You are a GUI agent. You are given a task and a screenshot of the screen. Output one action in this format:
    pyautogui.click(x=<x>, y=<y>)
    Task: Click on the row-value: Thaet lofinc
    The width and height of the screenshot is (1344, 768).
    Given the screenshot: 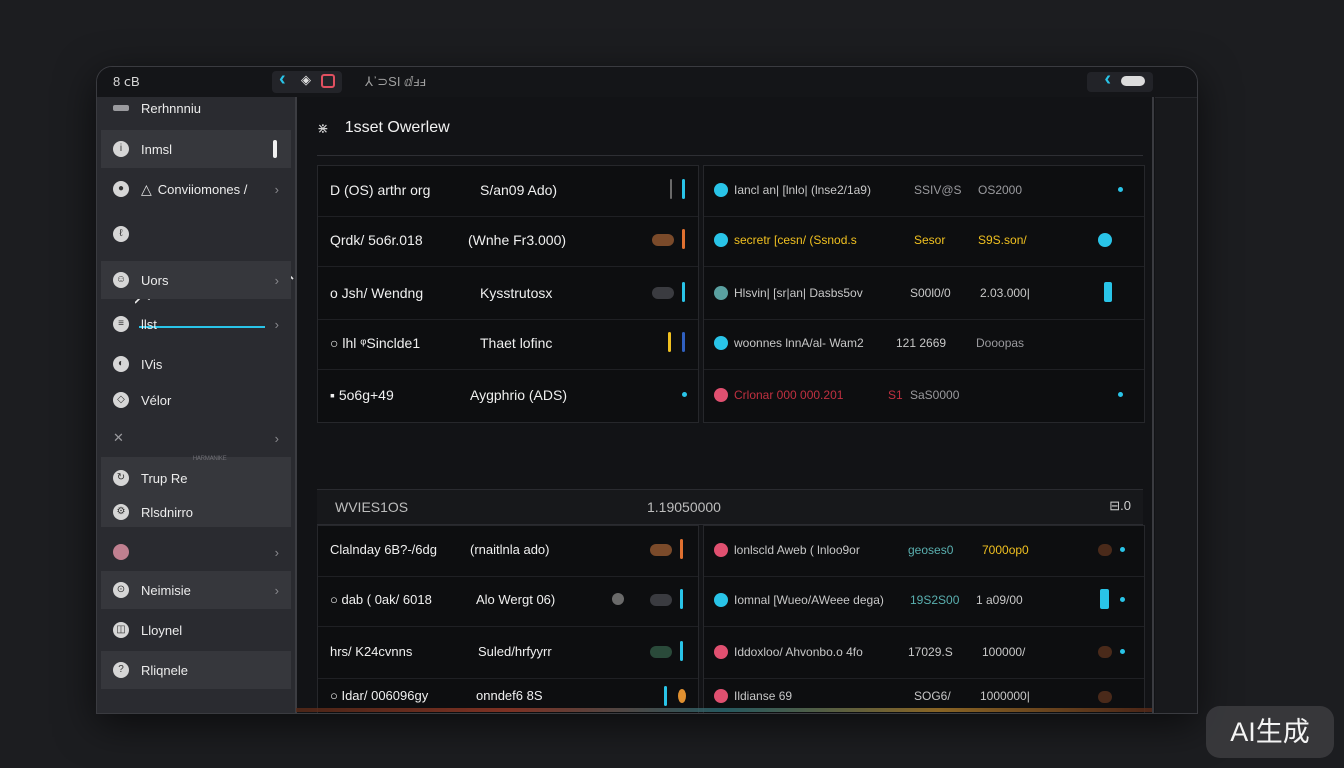 What is the action you would take?
    pyautogui.click(x=516, y=343)
    